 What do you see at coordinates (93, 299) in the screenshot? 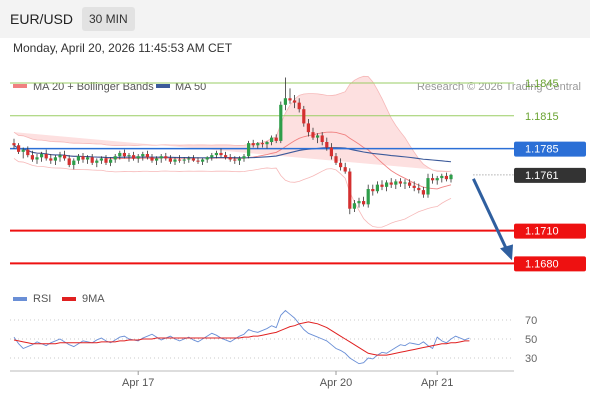
I see `rsi-ma-legend-label: 9MA` at bounding box center [93, 299].